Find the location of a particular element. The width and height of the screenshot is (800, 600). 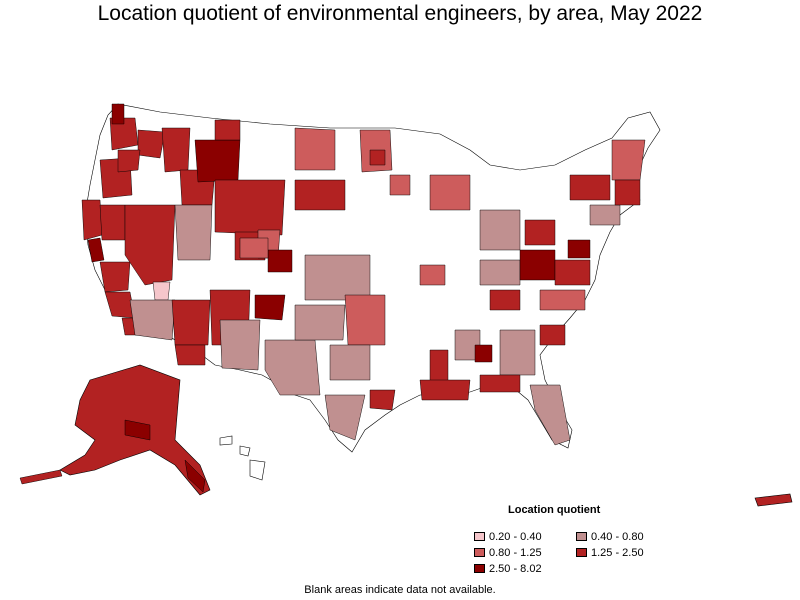

region-seattle is located at coordinates (118, 114).